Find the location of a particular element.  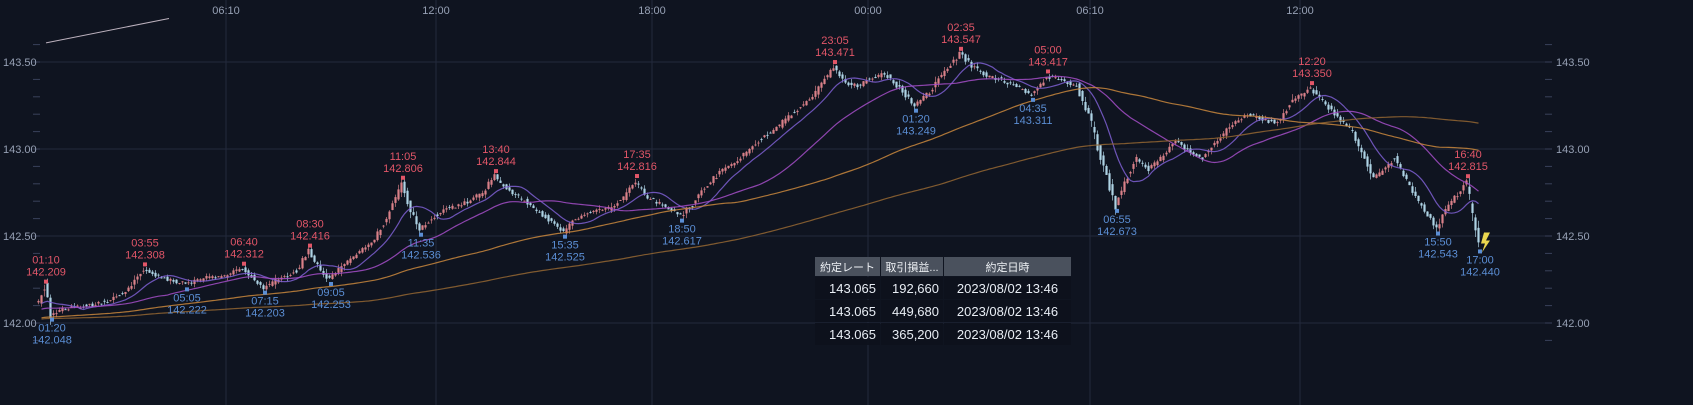

swing-time-label: 05:00 is located at coordinates (1048, 50).